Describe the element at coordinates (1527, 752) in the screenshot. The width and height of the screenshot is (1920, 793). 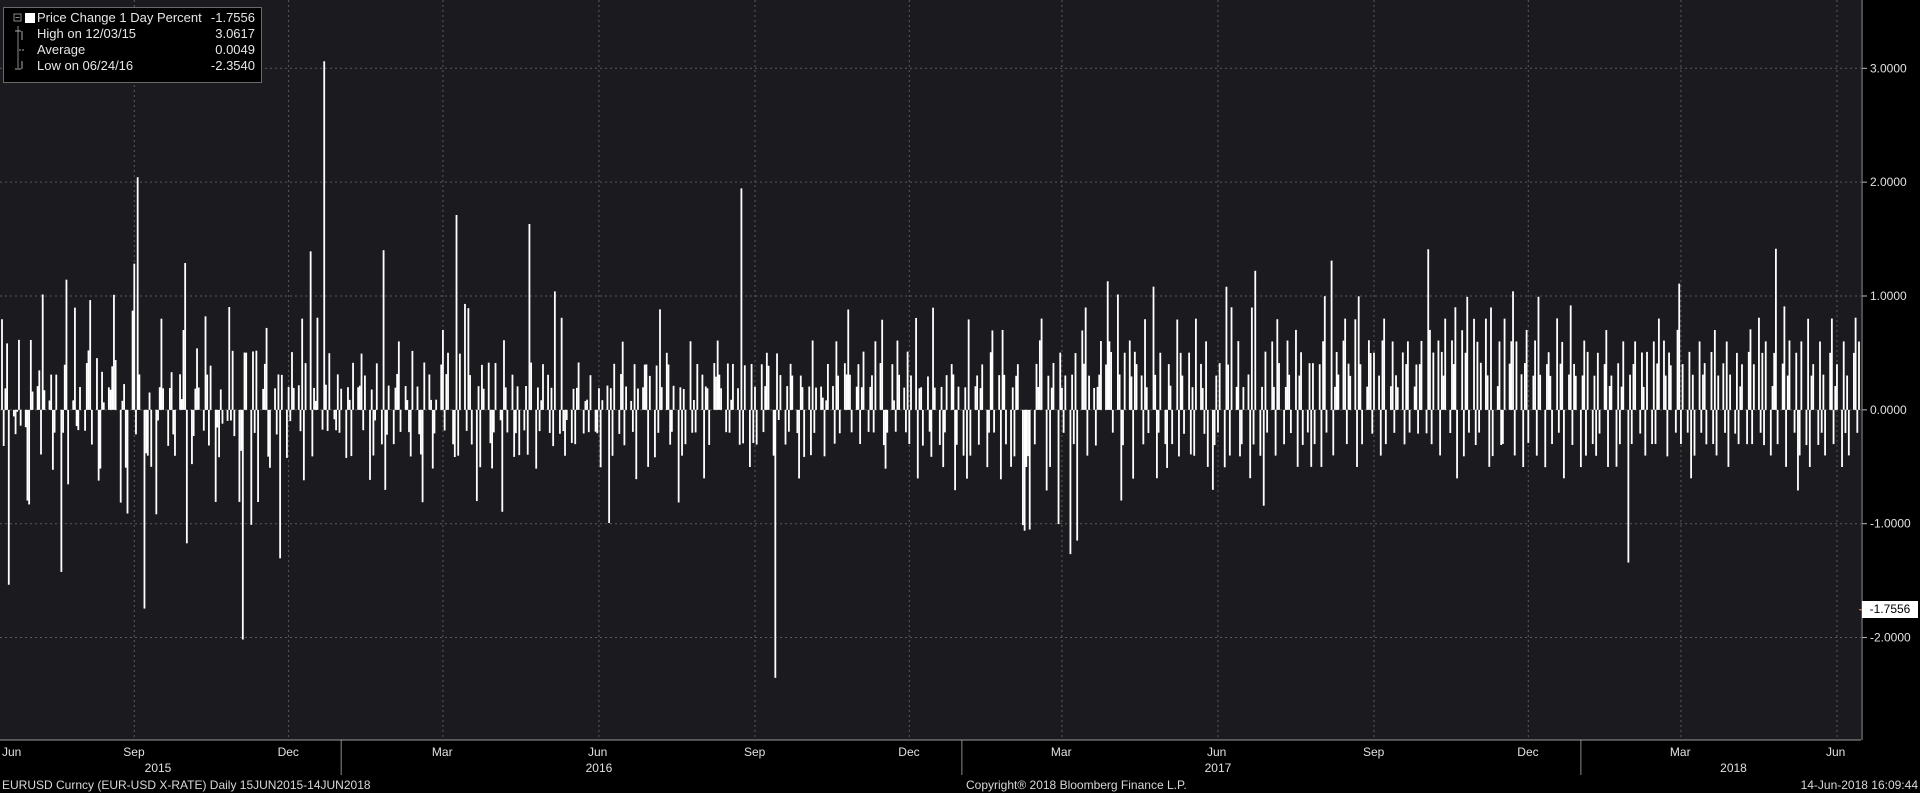
I see `x-tick-label: Dec` at that location.